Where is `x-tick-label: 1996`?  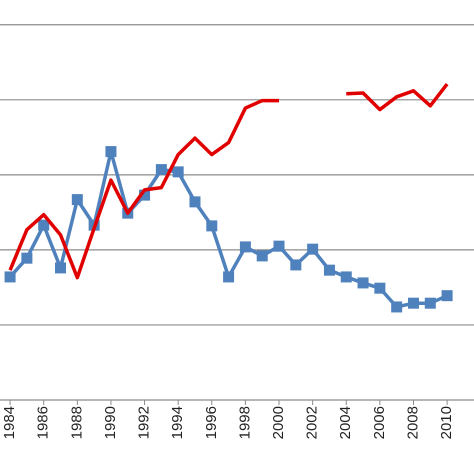
x-tick-label: 1996 is located at coordinates (211, 422).